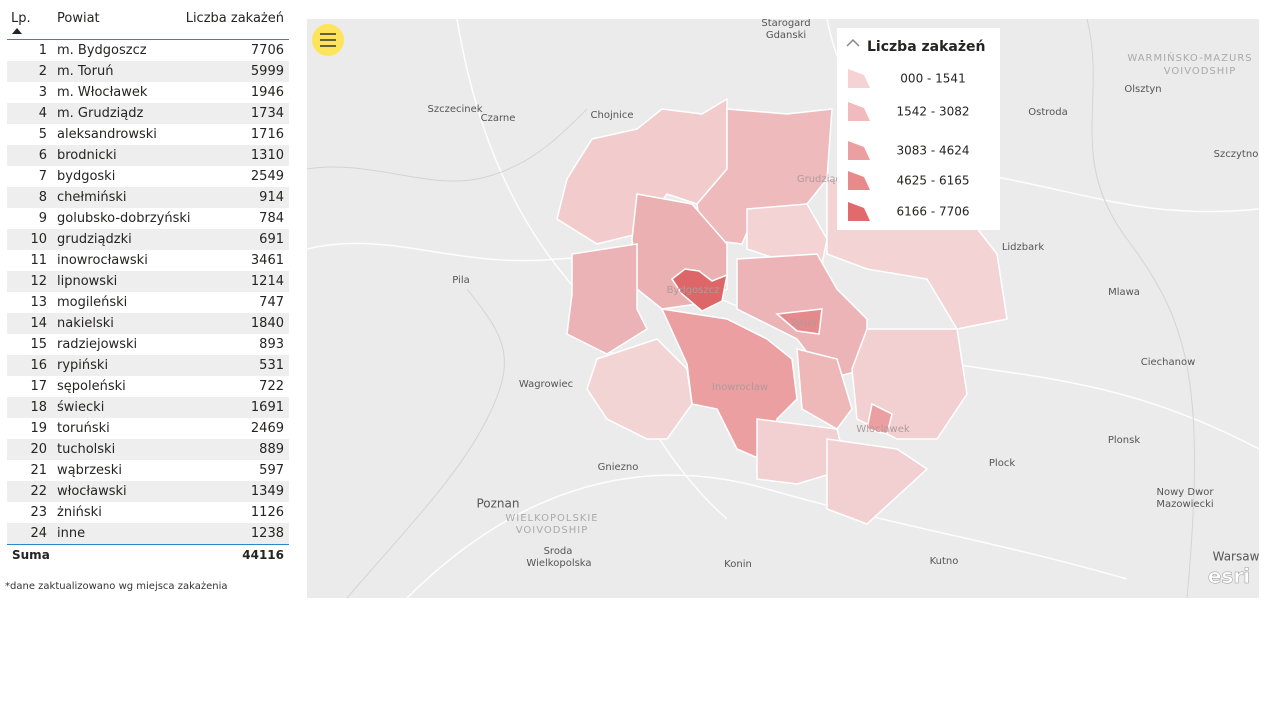  What do you see at coordinates (71, 533) in the screenshot?
I see `district-name: inne` at bounding box center [71, 533].